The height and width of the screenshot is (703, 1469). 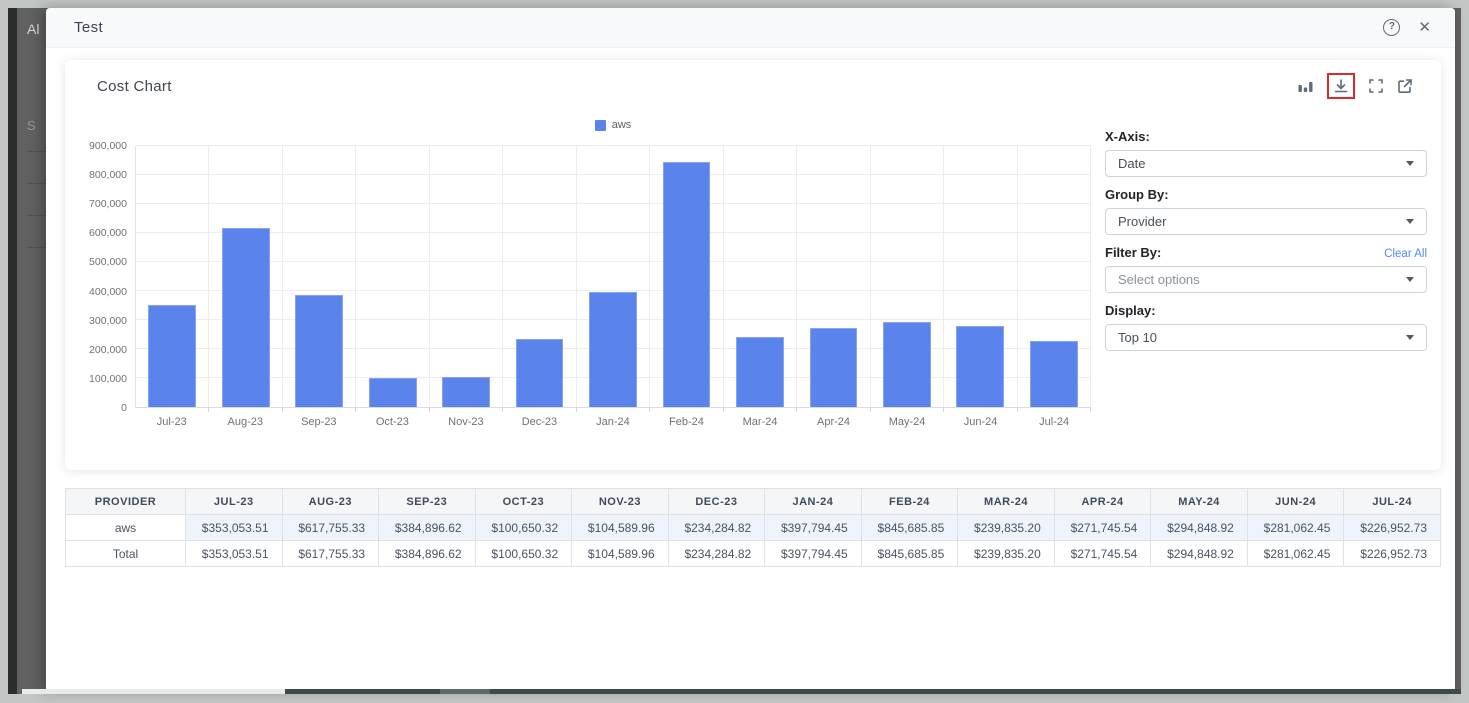 I want to click on x-tick-label: Dec-23, so click(x=539, y=422).